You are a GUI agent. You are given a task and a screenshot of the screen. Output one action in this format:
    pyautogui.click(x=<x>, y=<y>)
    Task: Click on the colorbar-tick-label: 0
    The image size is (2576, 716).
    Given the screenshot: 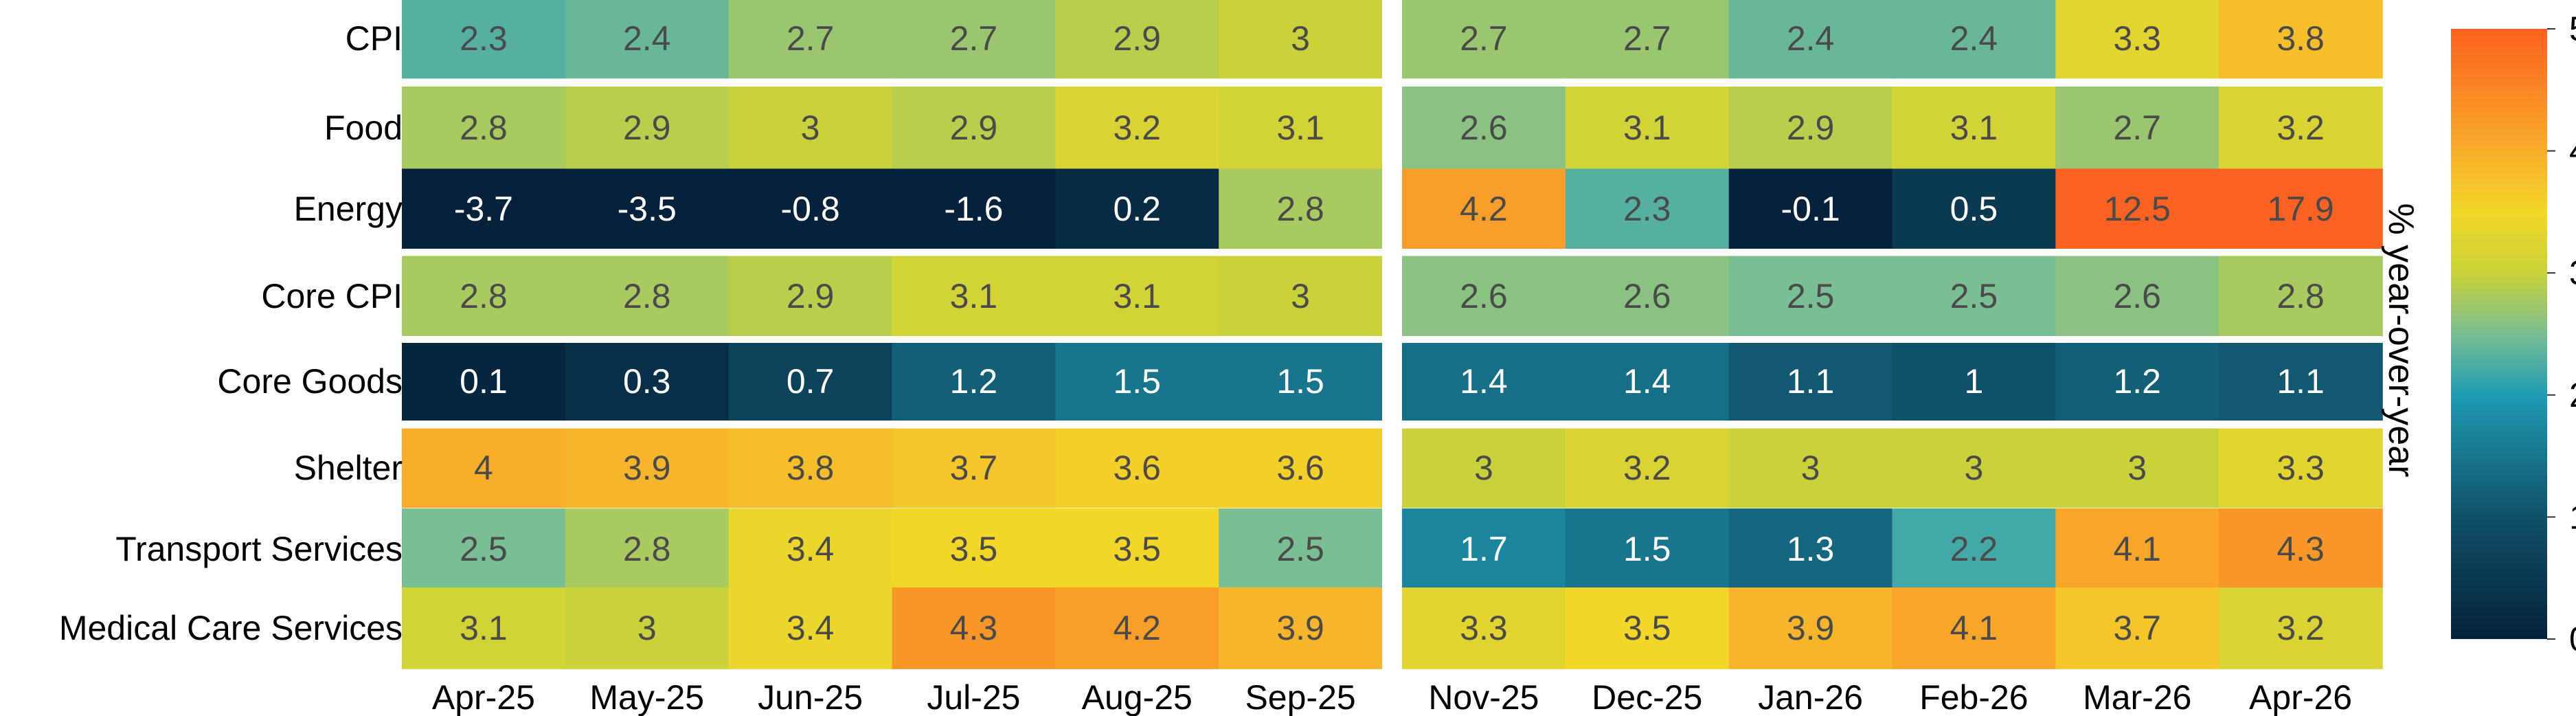 What is the action you would take?
    pyautogui.click(x=2572, y=639)
    